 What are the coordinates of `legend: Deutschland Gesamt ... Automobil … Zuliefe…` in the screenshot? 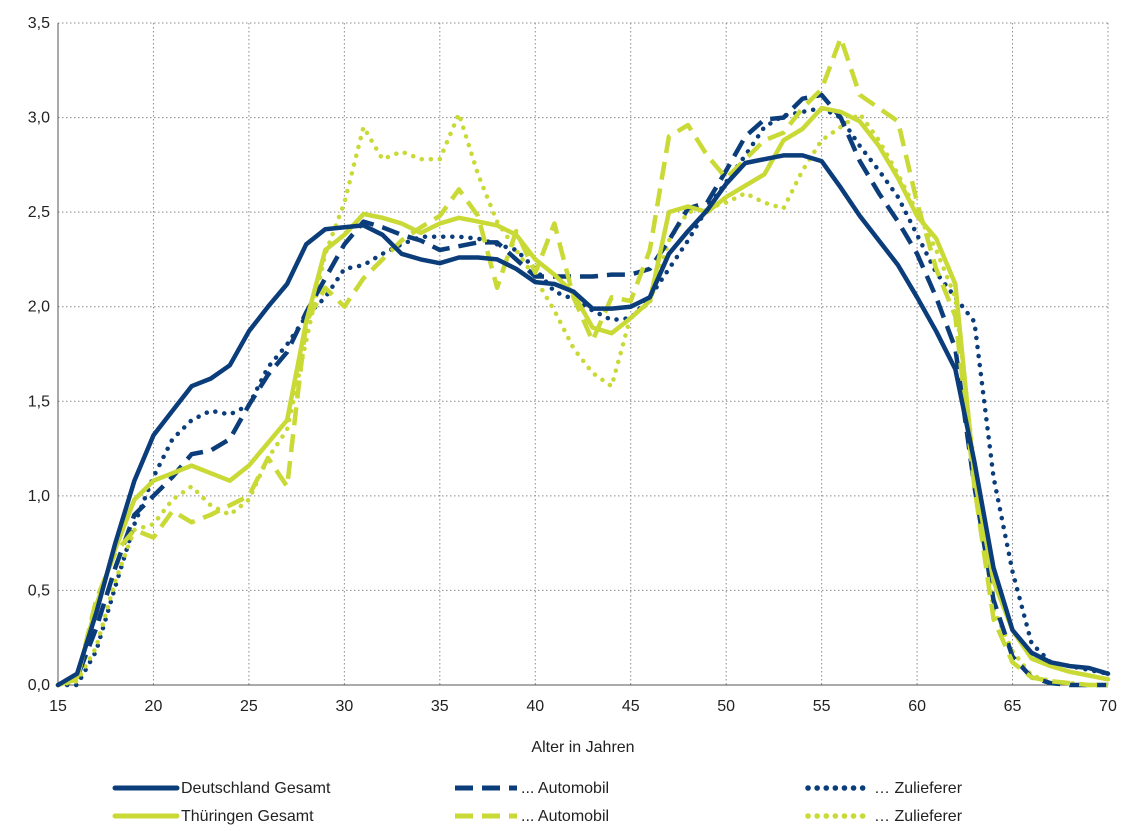 It's located at (537, 802).